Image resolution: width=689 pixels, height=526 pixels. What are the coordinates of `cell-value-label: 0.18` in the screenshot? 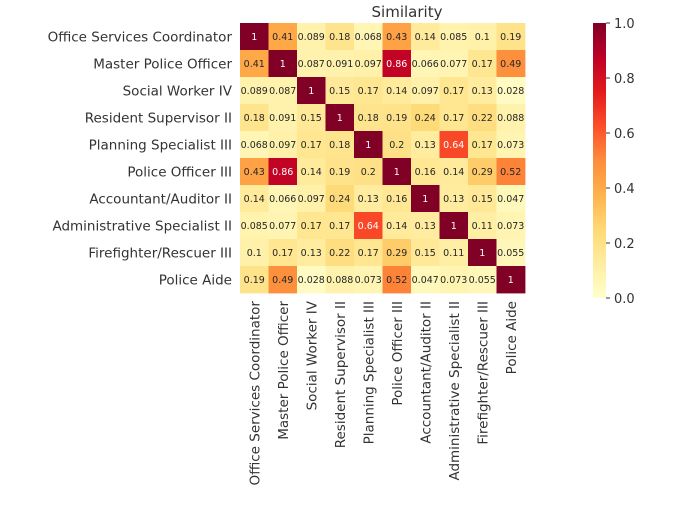 It's located at (254, 118).